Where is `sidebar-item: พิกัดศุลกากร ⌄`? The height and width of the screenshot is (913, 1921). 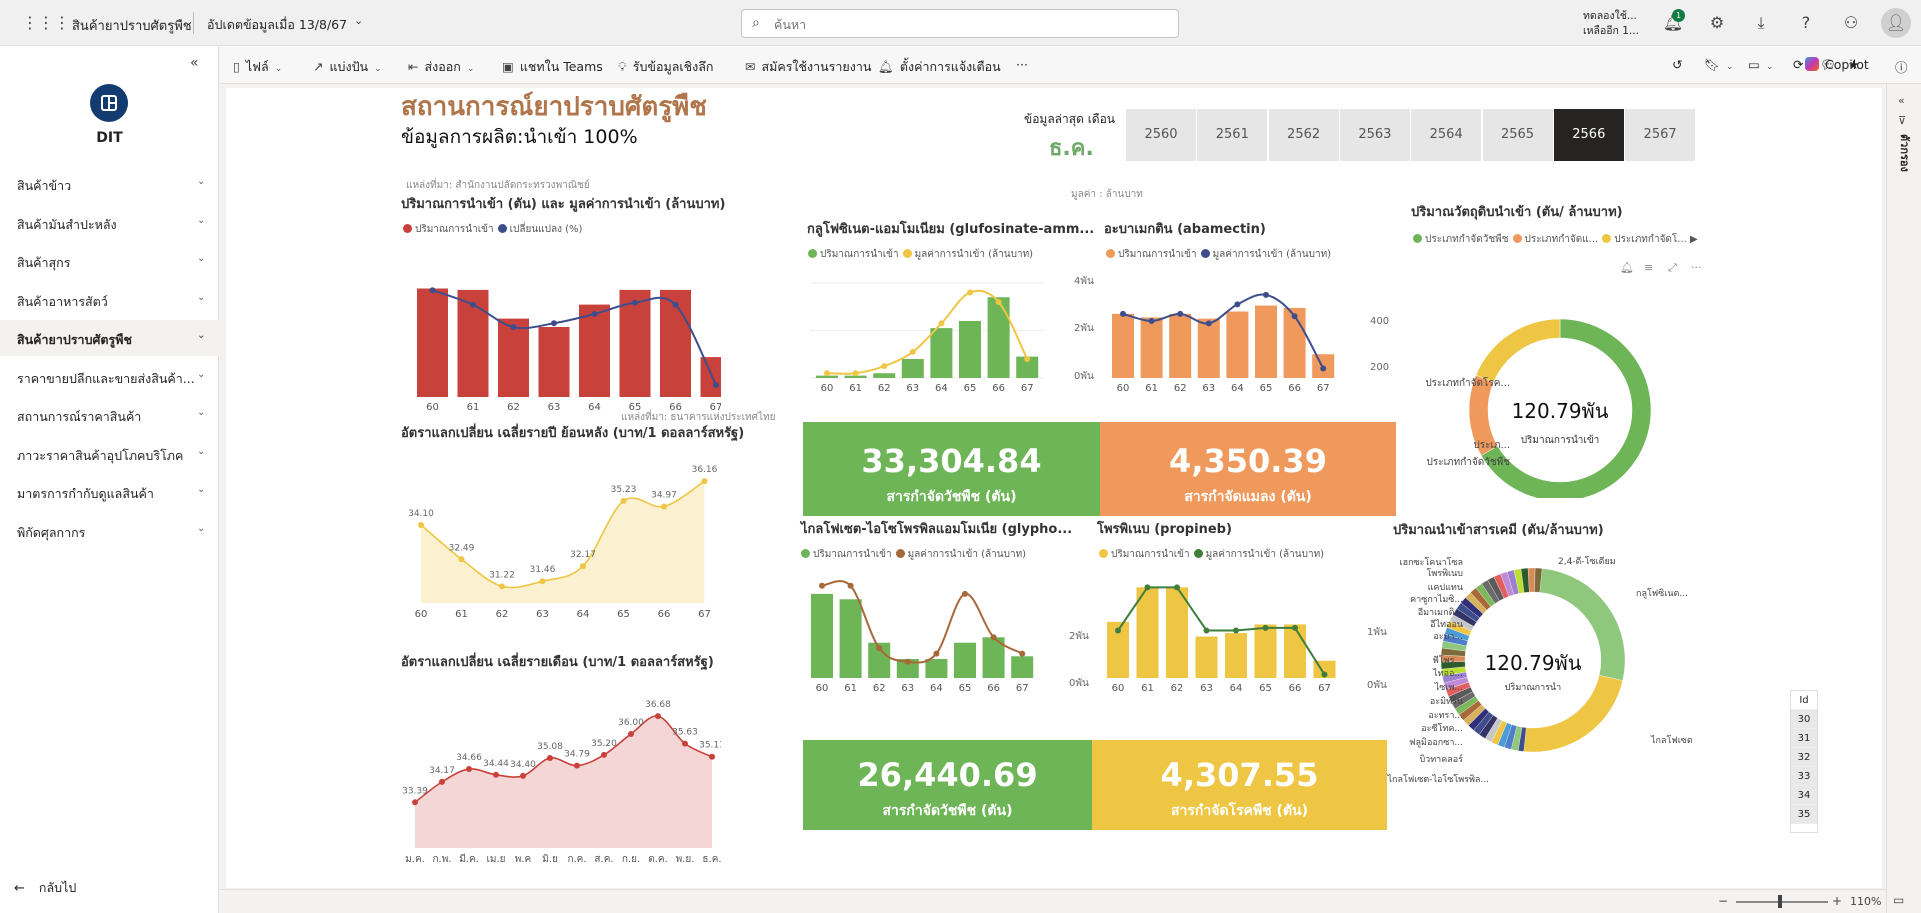
sidebar-item: พิกัดศุลกากร ⌄ is located at coordinates (109, 531).